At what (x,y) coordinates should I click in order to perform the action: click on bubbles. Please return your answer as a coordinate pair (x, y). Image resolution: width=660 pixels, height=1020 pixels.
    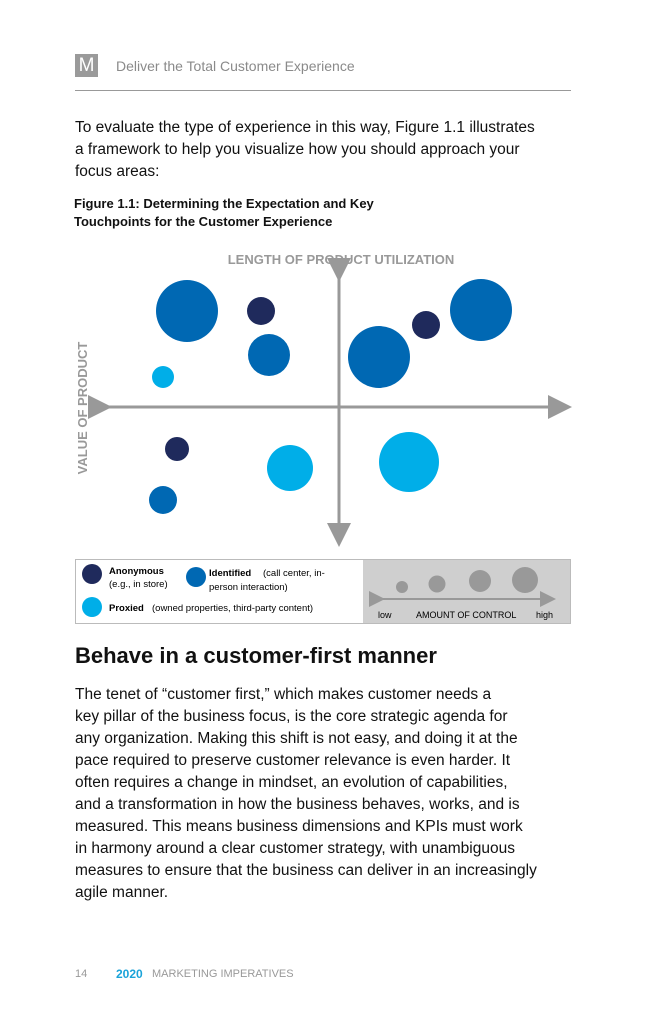
    Looking at the image, I should click on (330, 396).